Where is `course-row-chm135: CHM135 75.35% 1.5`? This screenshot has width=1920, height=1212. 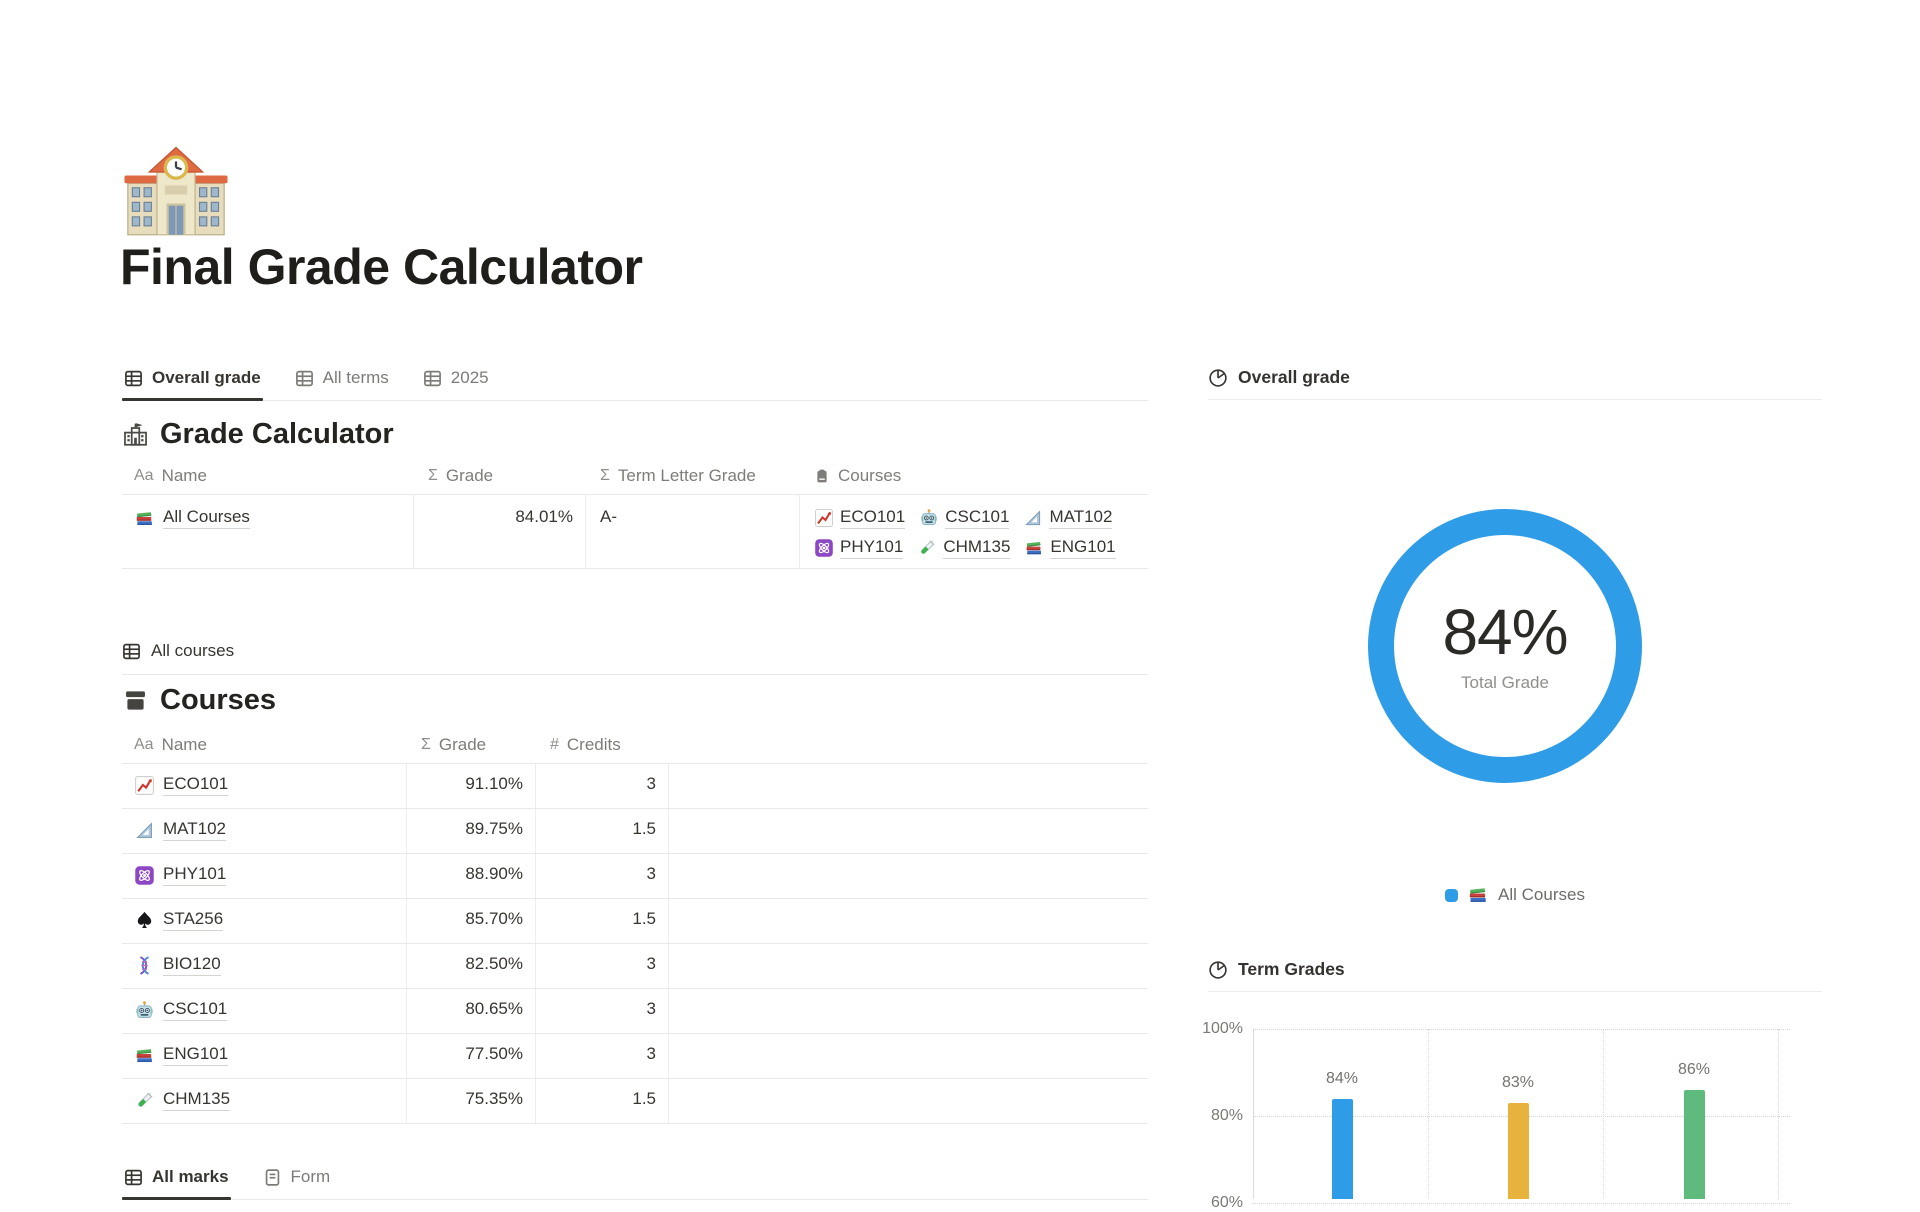 course-row-chm135: CHM135 75.35% 1.5 is located at coordinates (635, 1101).